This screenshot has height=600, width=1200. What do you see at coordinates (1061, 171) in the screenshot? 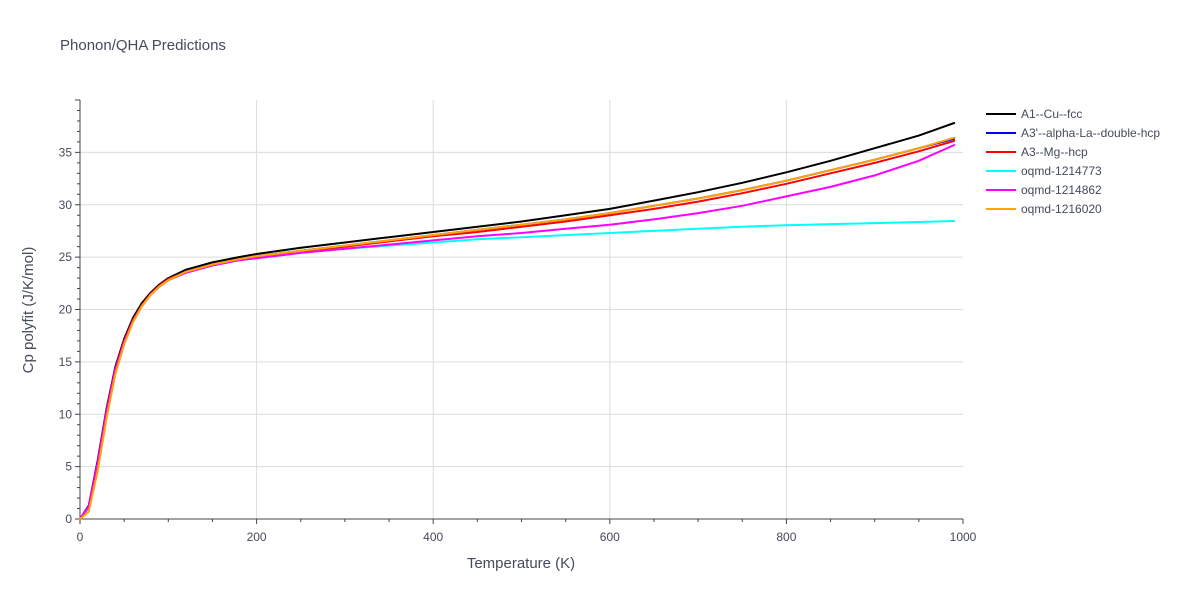
I see `legend-label: oqmd-1214773` at bounding box center [1061, 171].